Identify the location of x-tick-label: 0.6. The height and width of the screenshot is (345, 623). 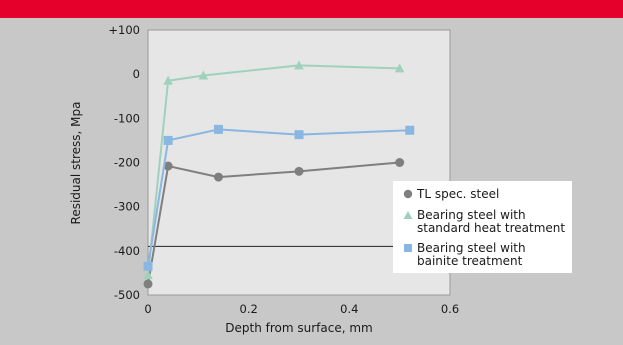
(450, 309).